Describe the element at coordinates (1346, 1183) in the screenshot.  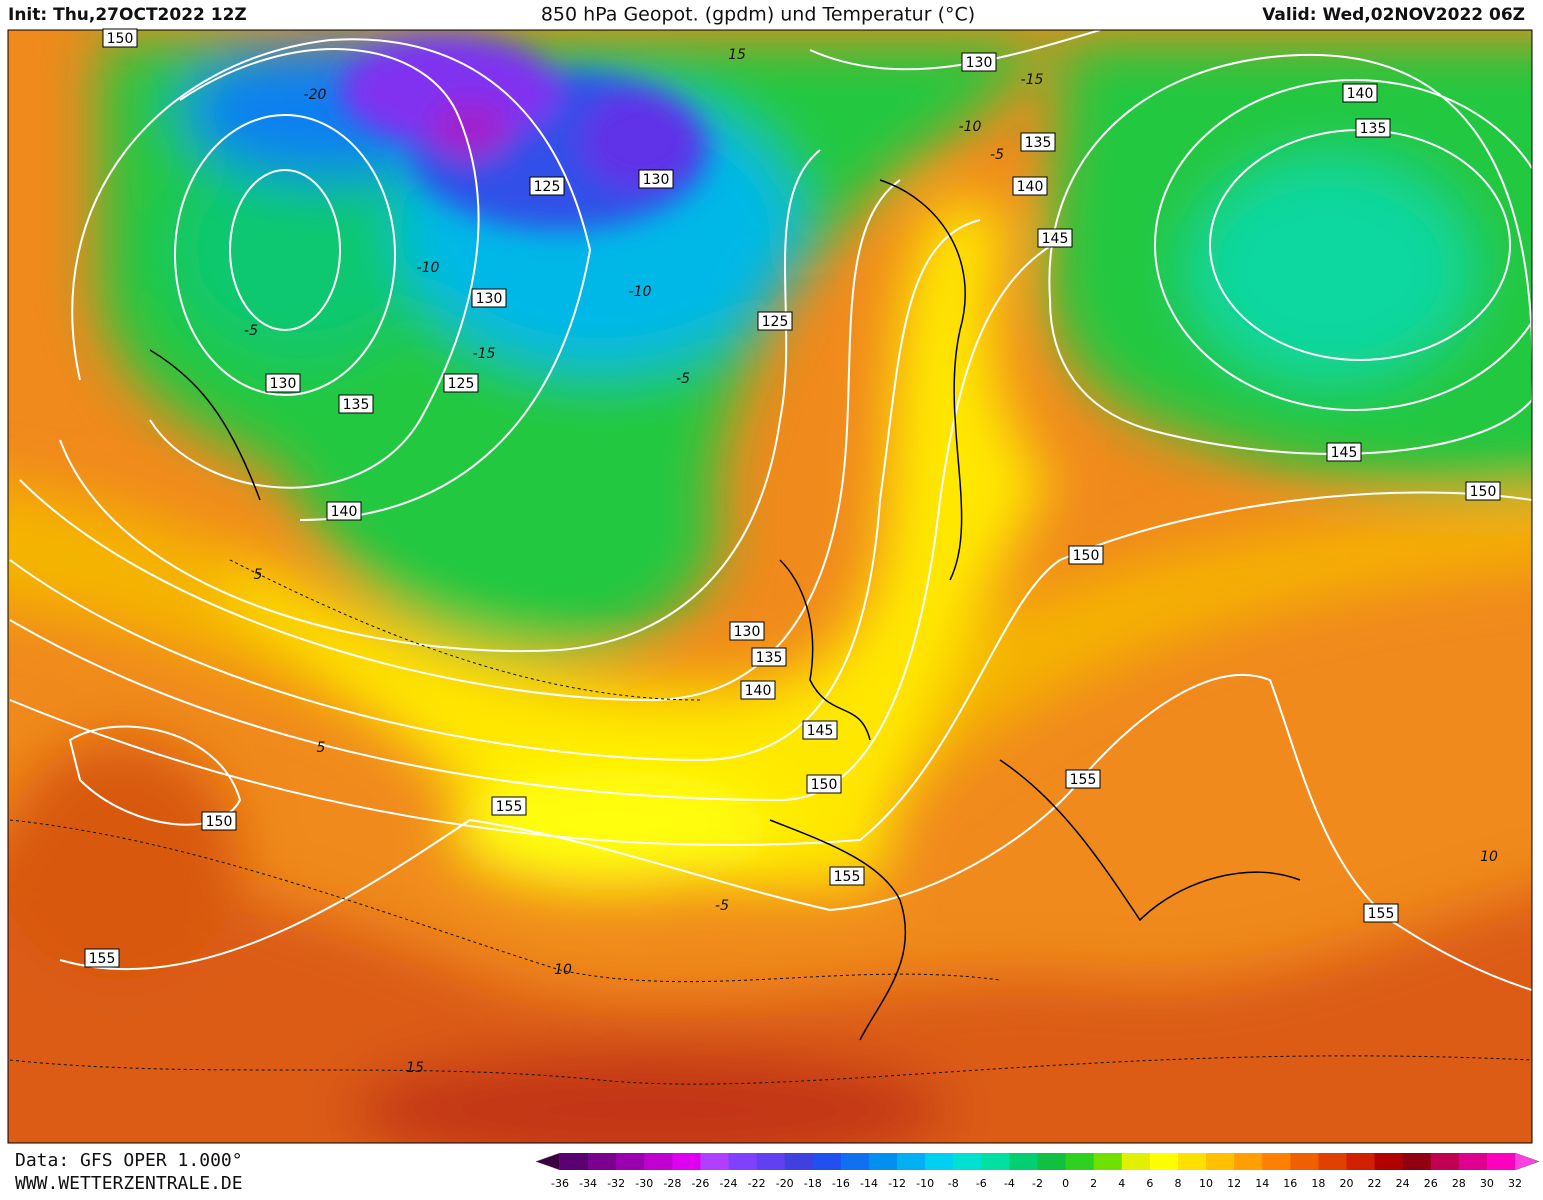
I see `colorbar-label: 20` at that location.